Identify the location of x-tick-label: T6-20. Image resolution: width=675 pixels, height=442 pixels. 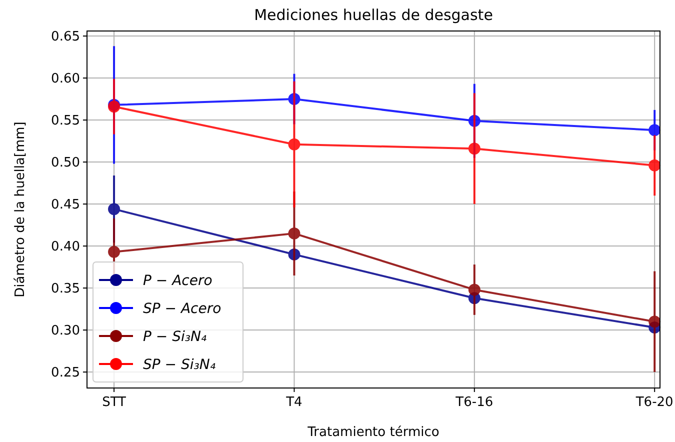
(654, 402).